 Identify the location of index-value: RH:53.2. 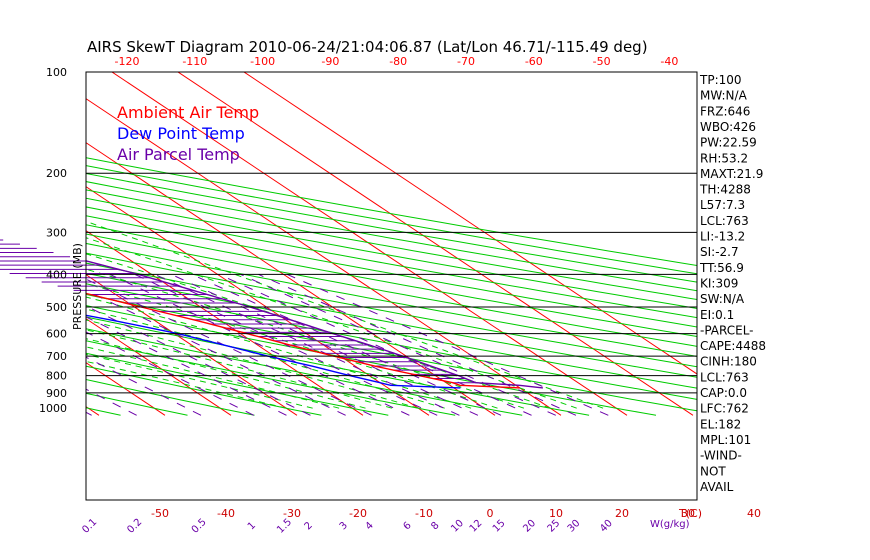
(724, 158).